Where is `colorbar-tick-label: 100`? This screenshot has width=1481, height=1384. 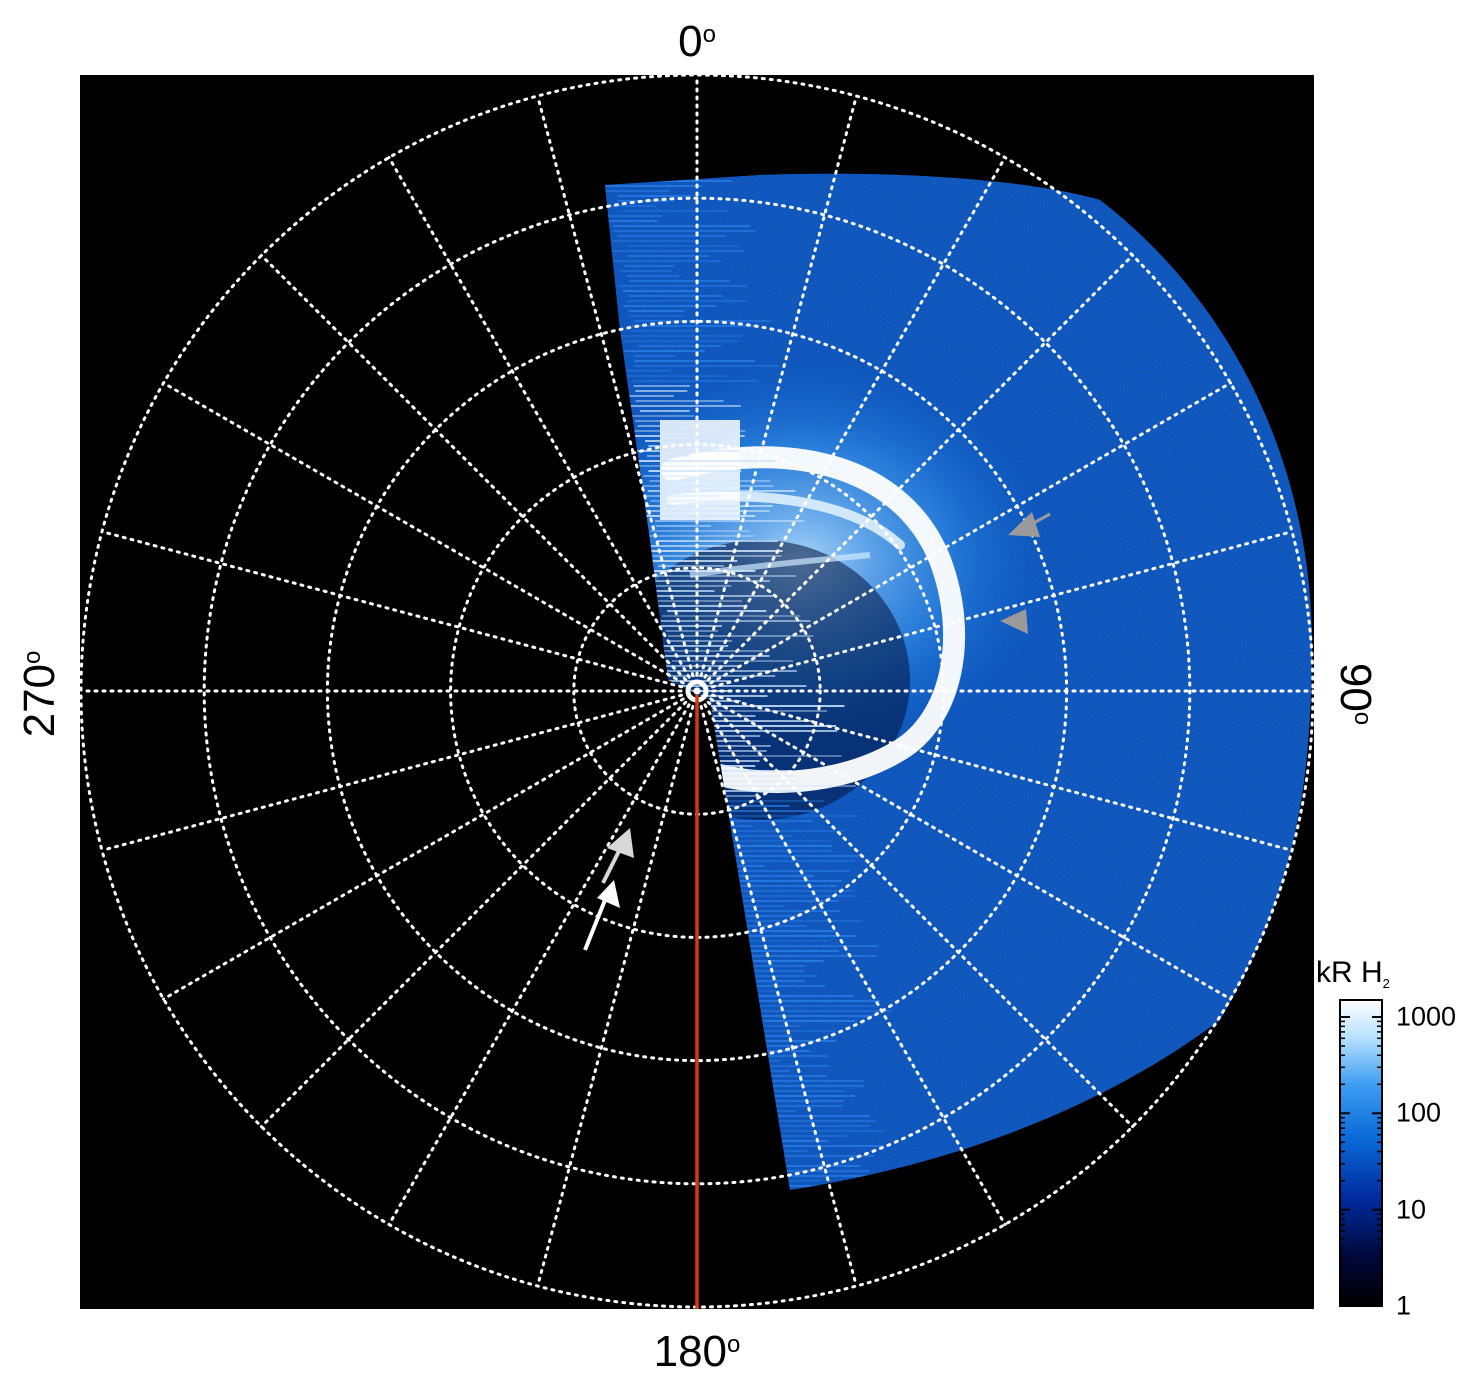 colorbar-tick-label: 100 is located at coordinates (1419, 1112).